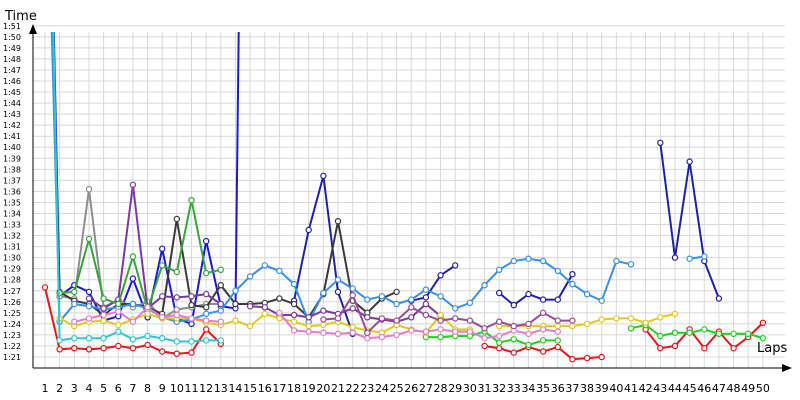 This screenshot has width=800, height=400. What do you see at coordinates (734, 388) in the screenshot?
I see `x-tick-label: 48` at bounding box center [734, 388].